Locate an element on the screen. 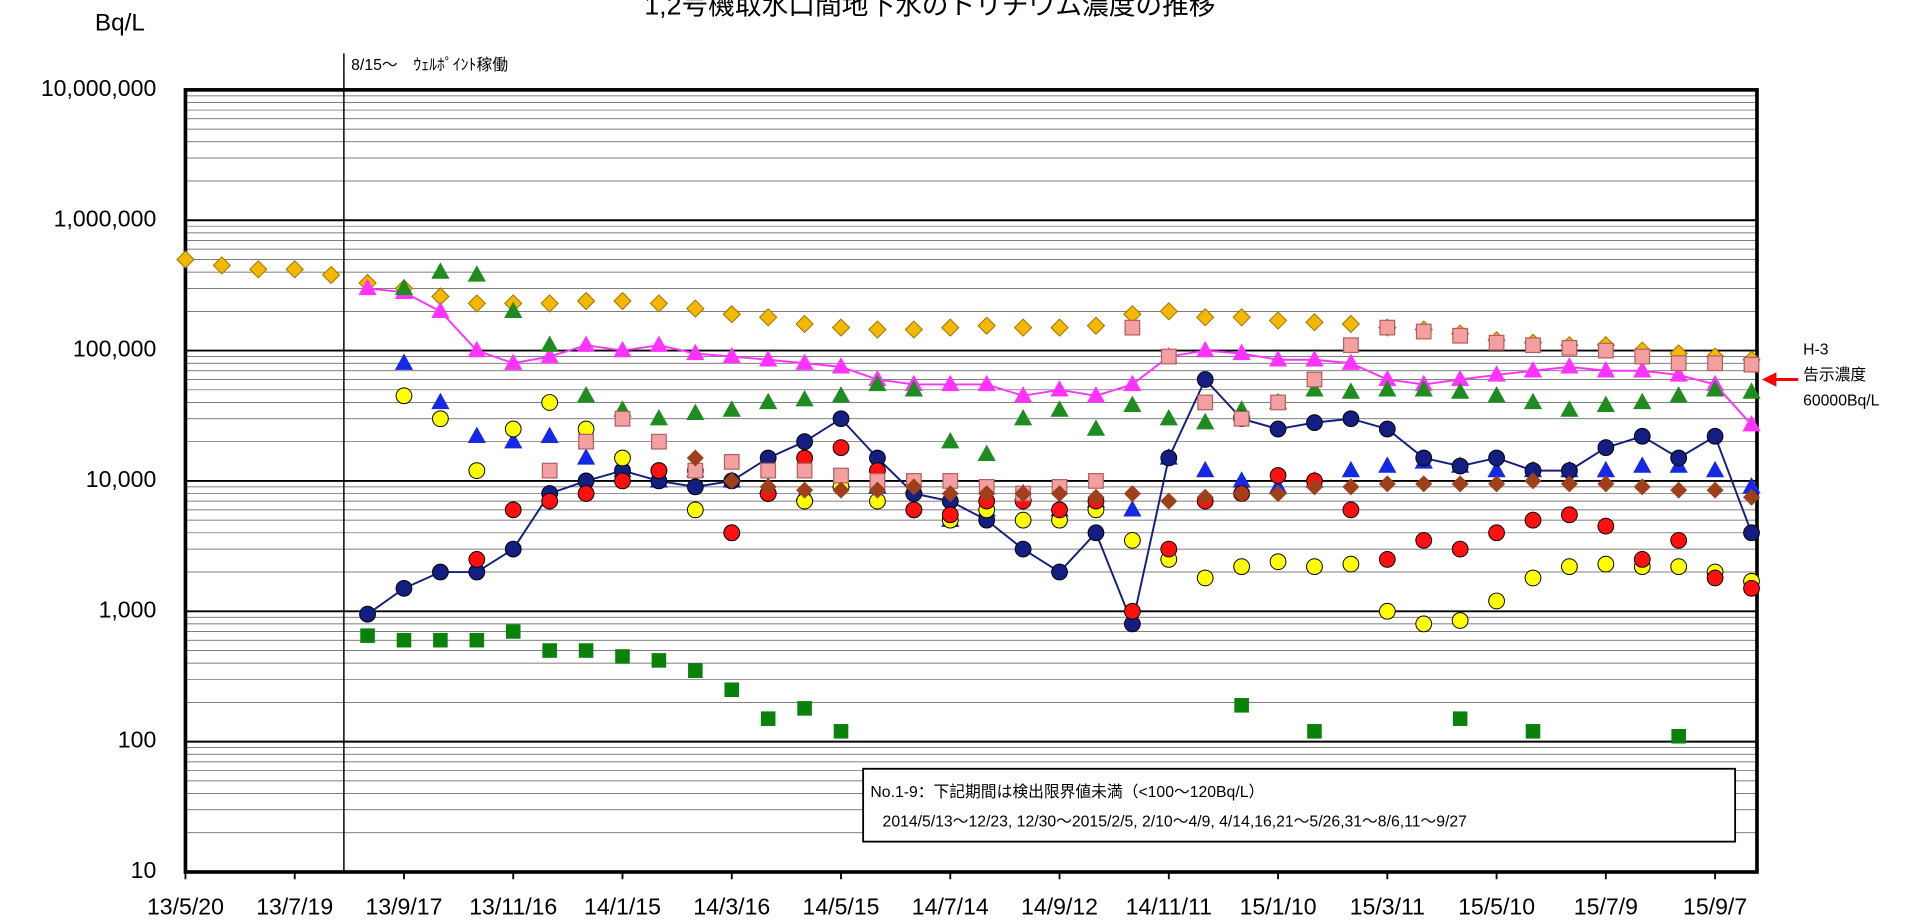  x-tick-label: 14/5/15 is located at coordinates (841, 907).